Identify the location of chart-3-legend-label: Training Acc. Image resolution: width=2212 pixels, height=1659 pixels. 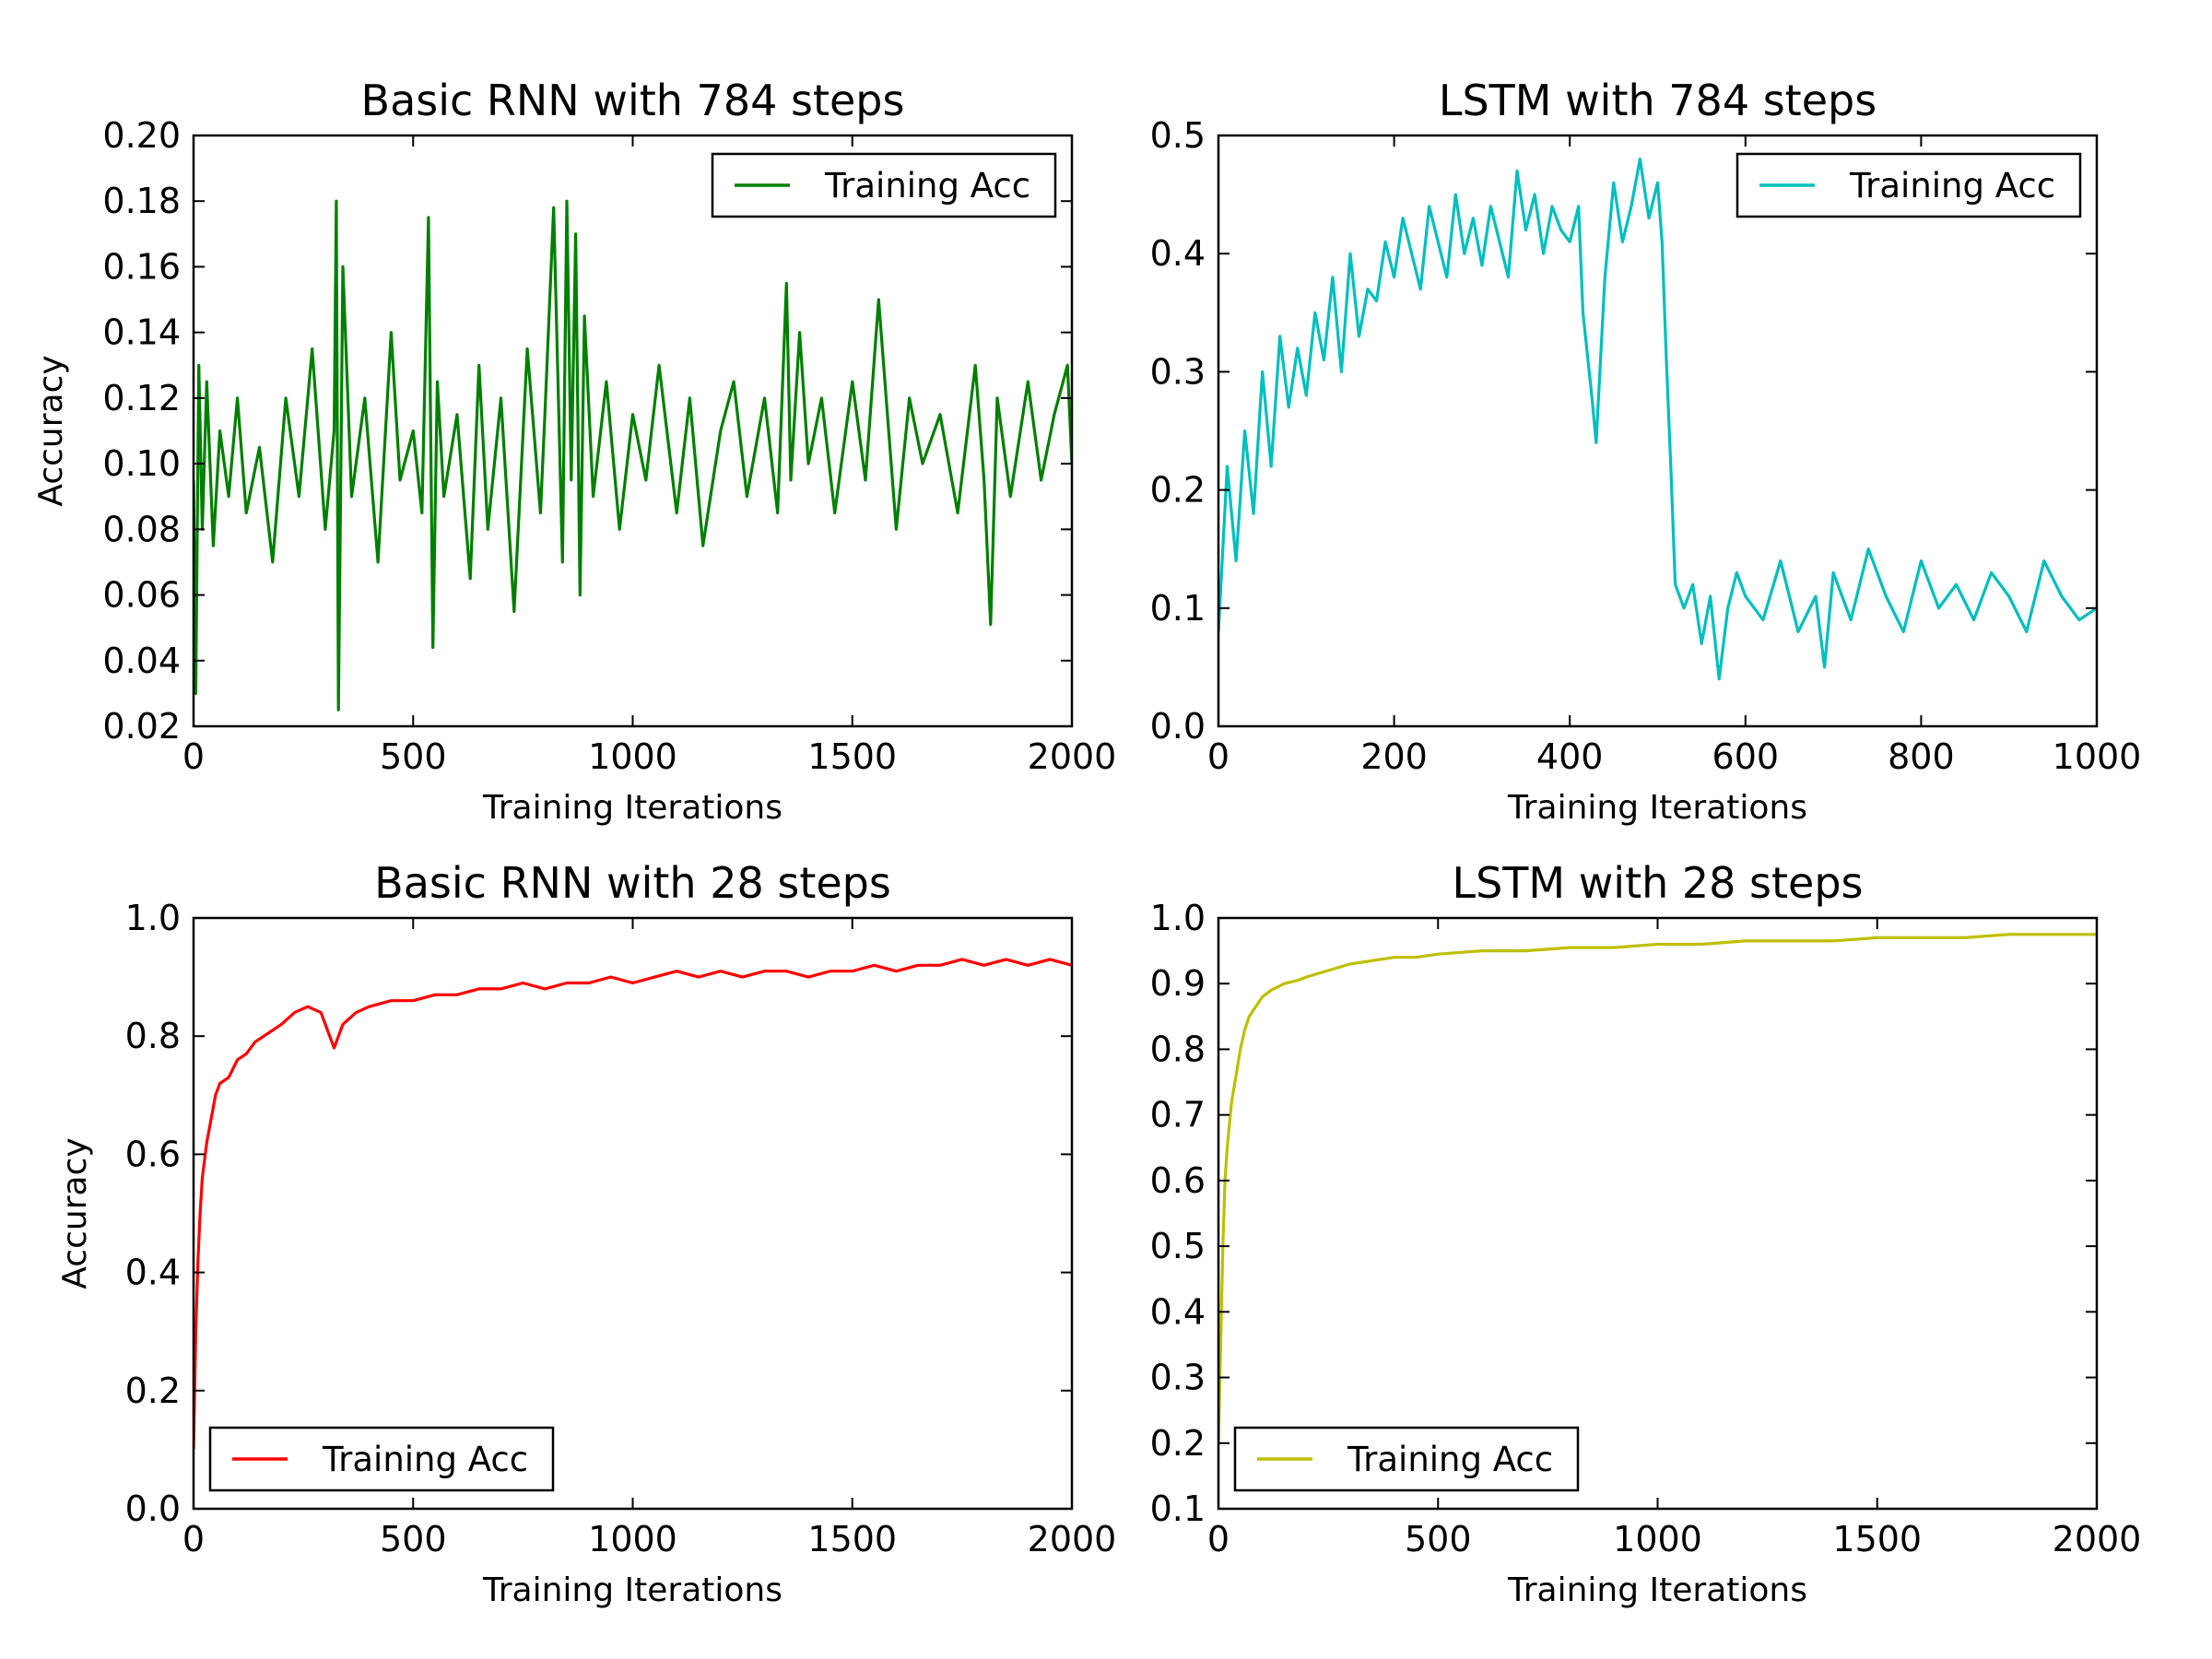
(425, 1459).